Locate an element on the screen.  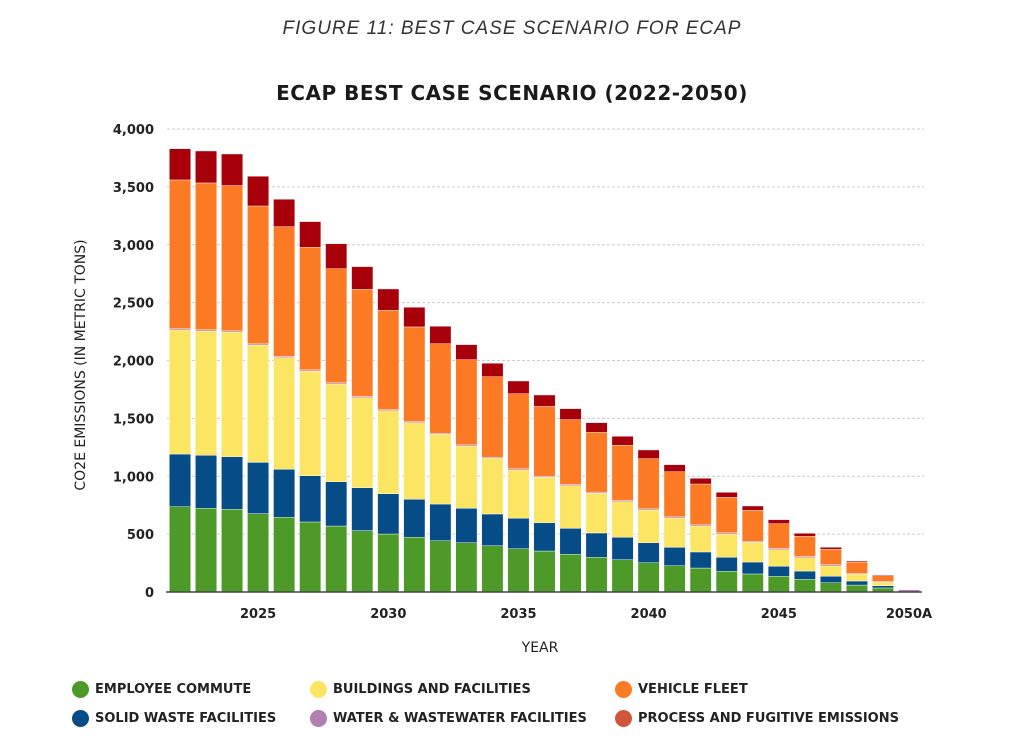
bar-segment-buildings-and-facilities-2035 is located at coordinates (518, 494).